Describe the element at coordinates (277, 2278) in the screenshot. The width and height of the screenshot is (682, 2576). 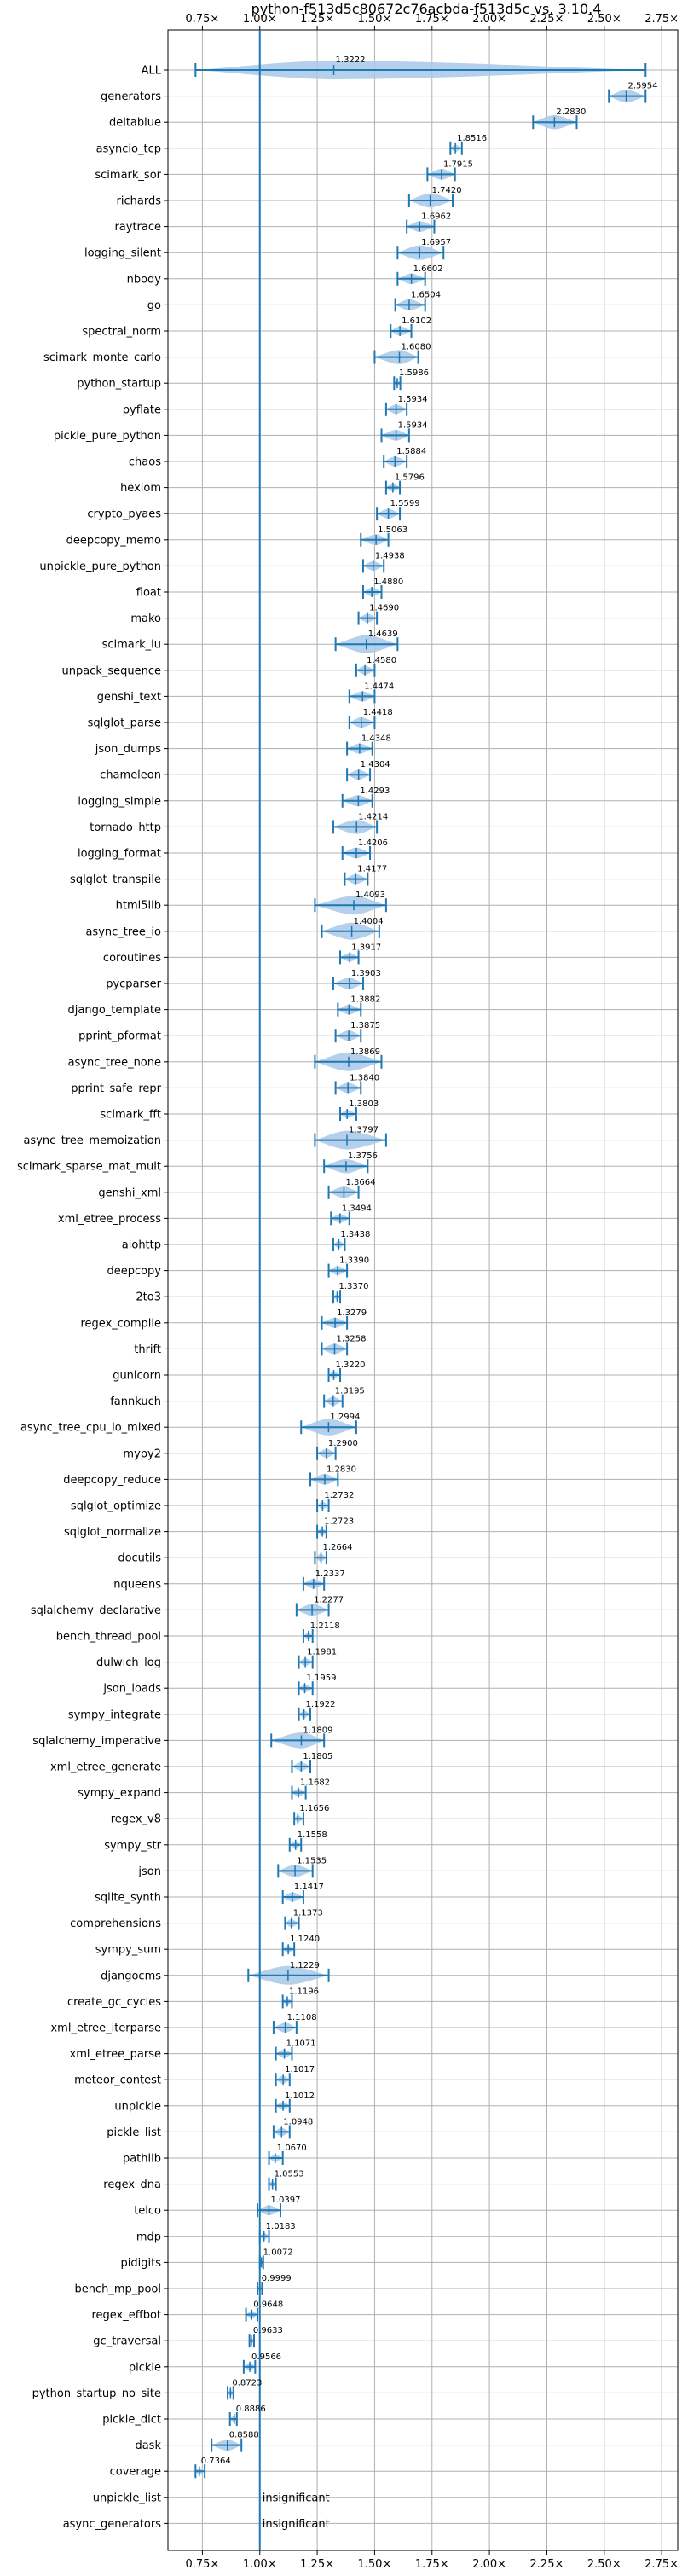
I see `value-label: 0.9999` at that location.